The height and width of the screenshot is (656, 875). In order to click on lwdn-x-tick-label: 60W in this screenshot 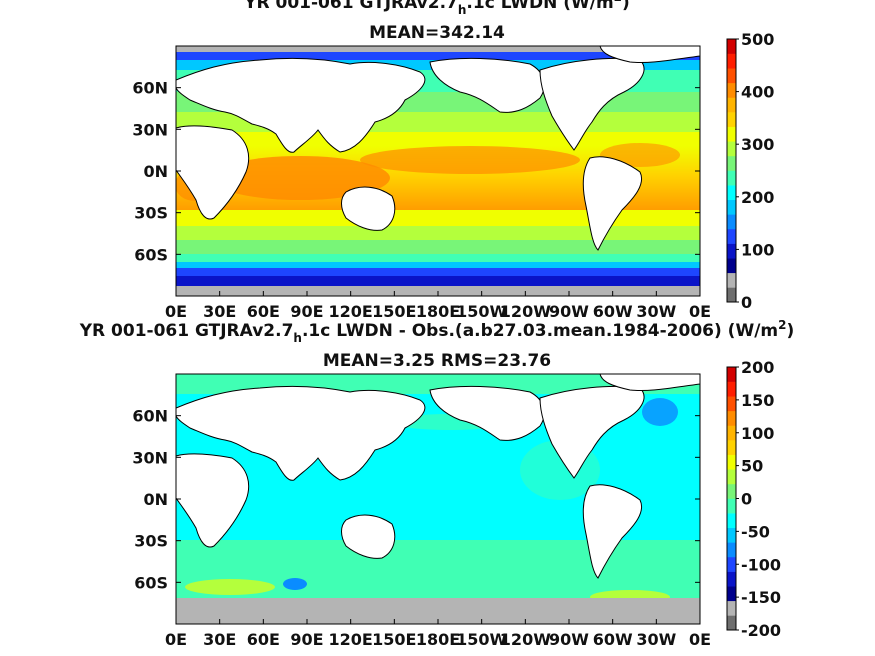, I will do `click(613, 311)`.